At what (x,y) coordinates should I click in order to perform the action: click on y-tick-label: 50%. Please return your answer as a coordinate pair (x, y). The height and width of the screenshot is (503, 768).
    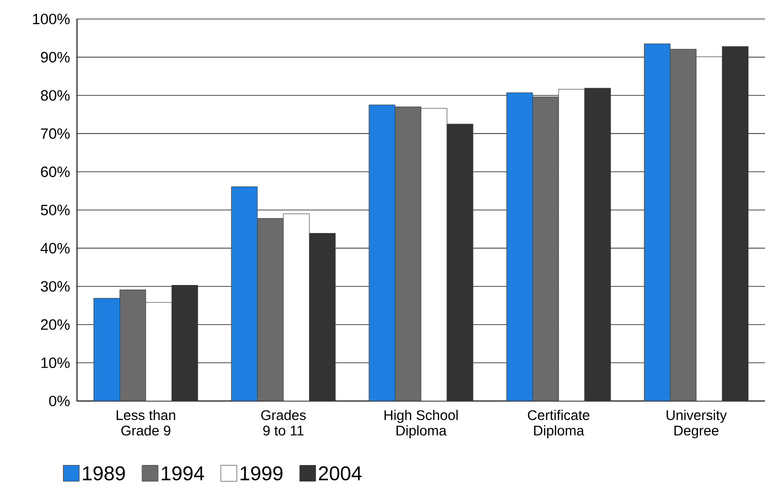
    Looking at the image, I should click on (55, 210).